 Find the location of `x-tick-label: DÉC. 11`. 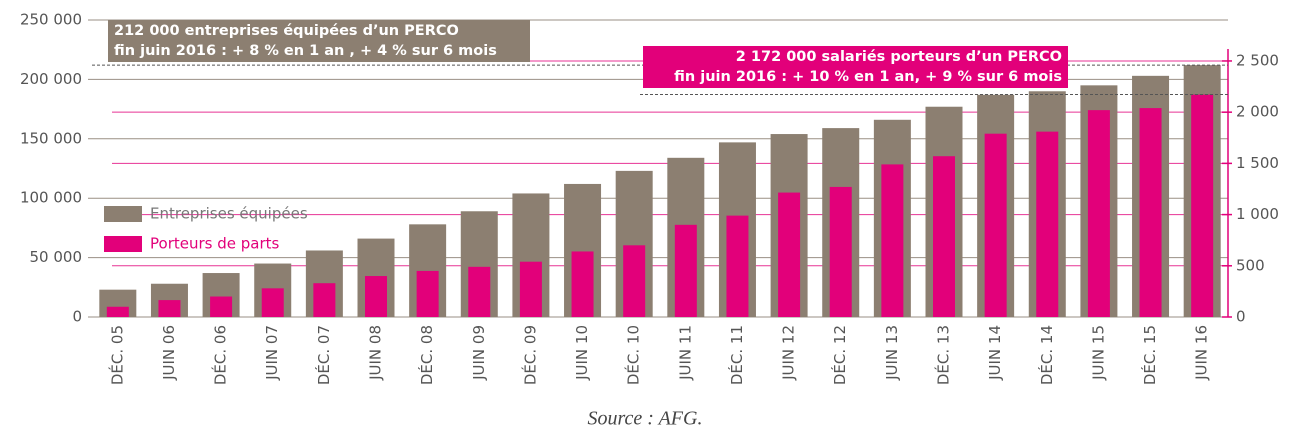

x-tick-label: DÉC. 11 is located at coordinates (736, 355).